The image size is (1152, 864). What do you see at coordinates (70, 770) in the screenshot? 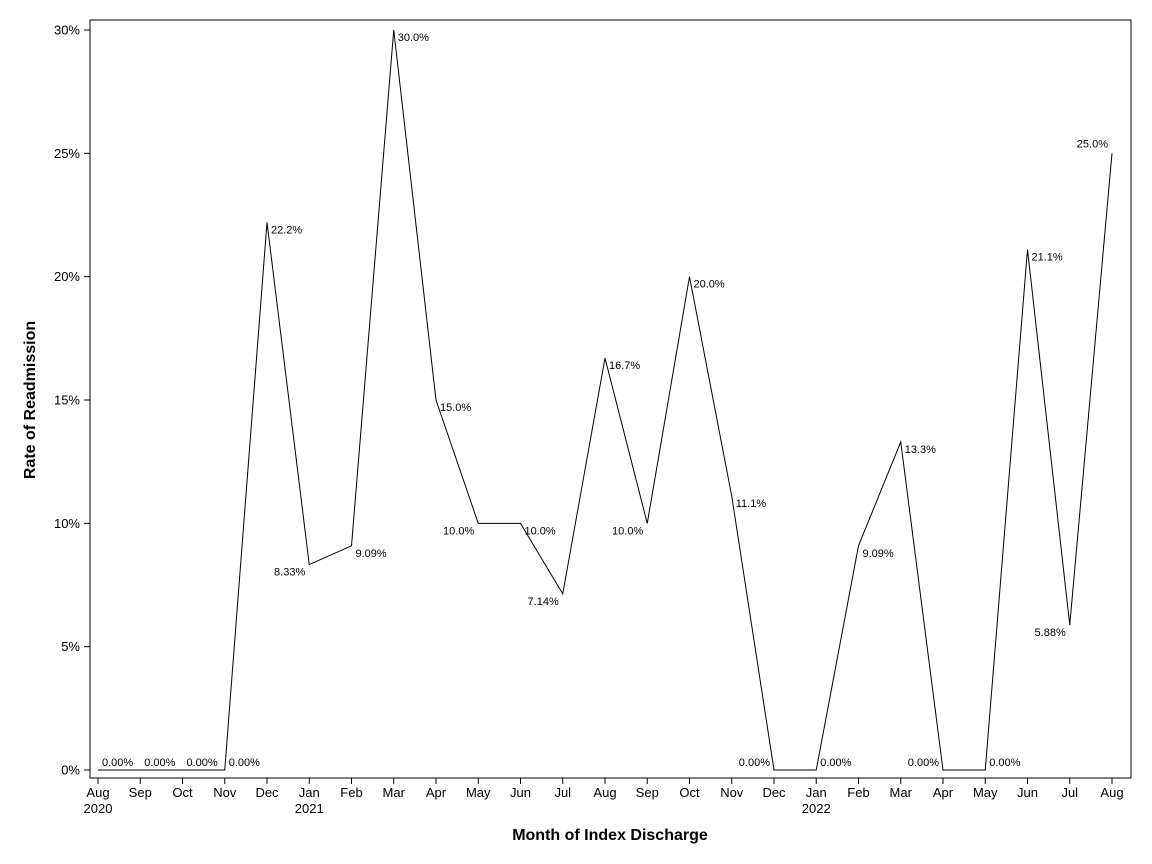
I see `y-tick-label: 0%` at bounding box center [70, 770].